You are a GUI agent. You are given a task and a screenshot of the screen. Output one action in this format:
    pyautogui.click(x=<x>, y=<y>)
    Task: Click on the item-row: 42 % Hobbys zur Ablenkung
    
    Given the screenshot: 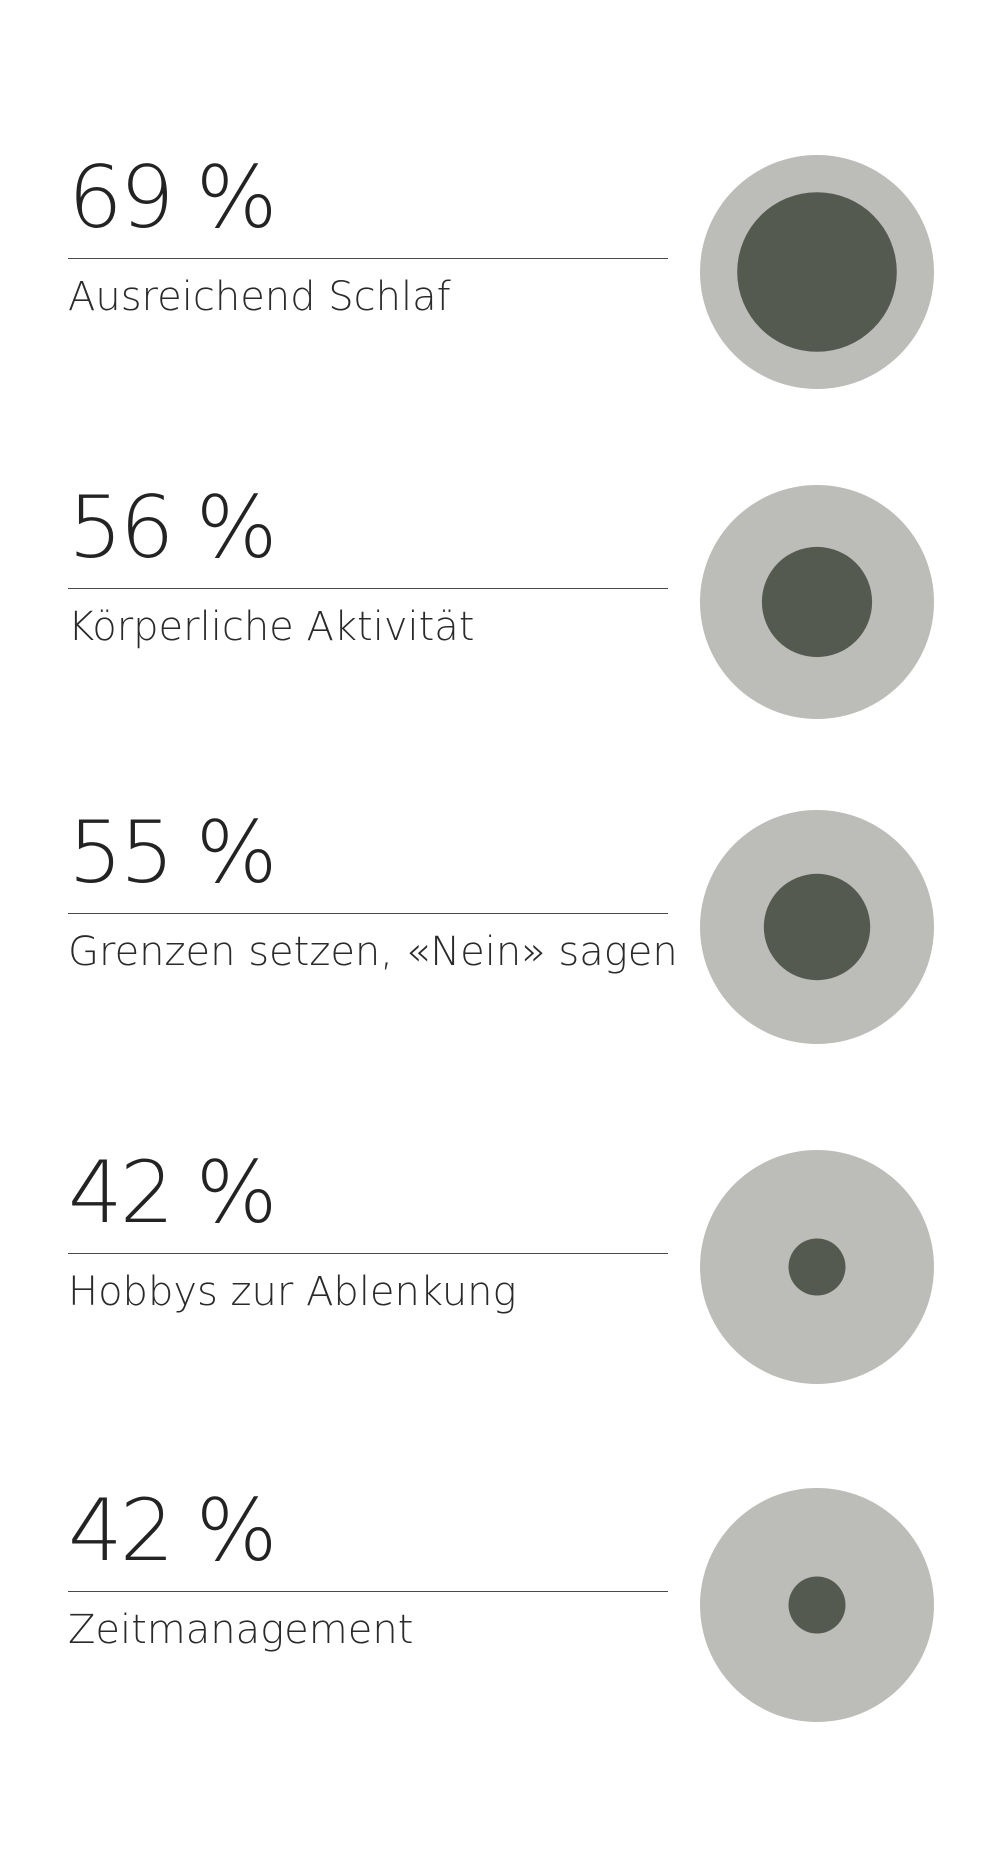 What is the action you would take?
    pyautogui.click(x=500, y=1270)
    